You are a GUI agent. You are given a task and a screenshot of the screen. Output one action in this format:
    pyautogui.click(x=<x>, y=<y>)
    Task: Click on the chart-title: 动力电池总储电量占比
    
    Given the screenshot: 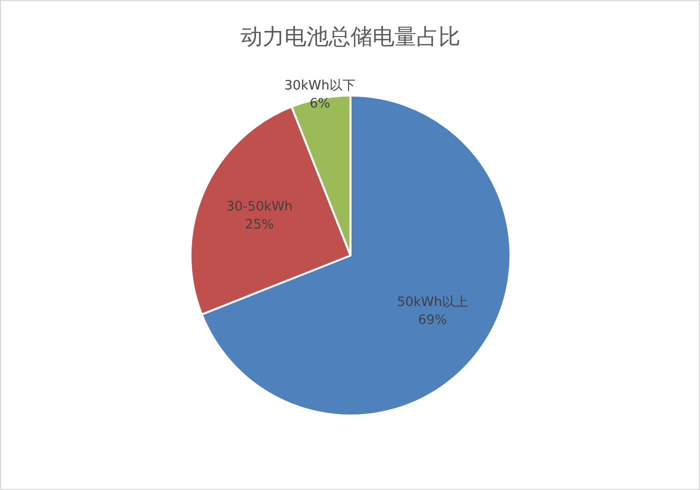 What is the action you would take?
    pyautogui.click(x=350, y=37)
    